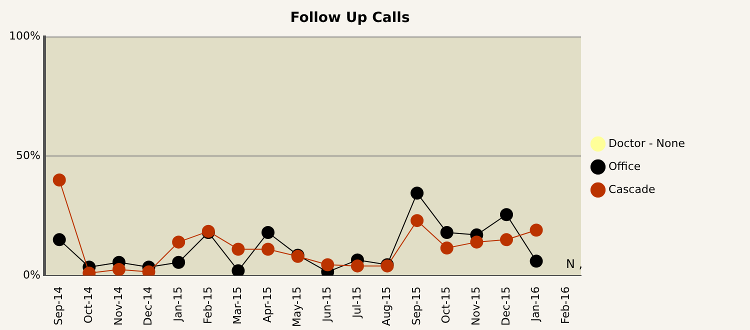  What do you see at coordinates (574, 264) in the screenshot?
I see `annotation: N ,` at bounding box center [574, 264].